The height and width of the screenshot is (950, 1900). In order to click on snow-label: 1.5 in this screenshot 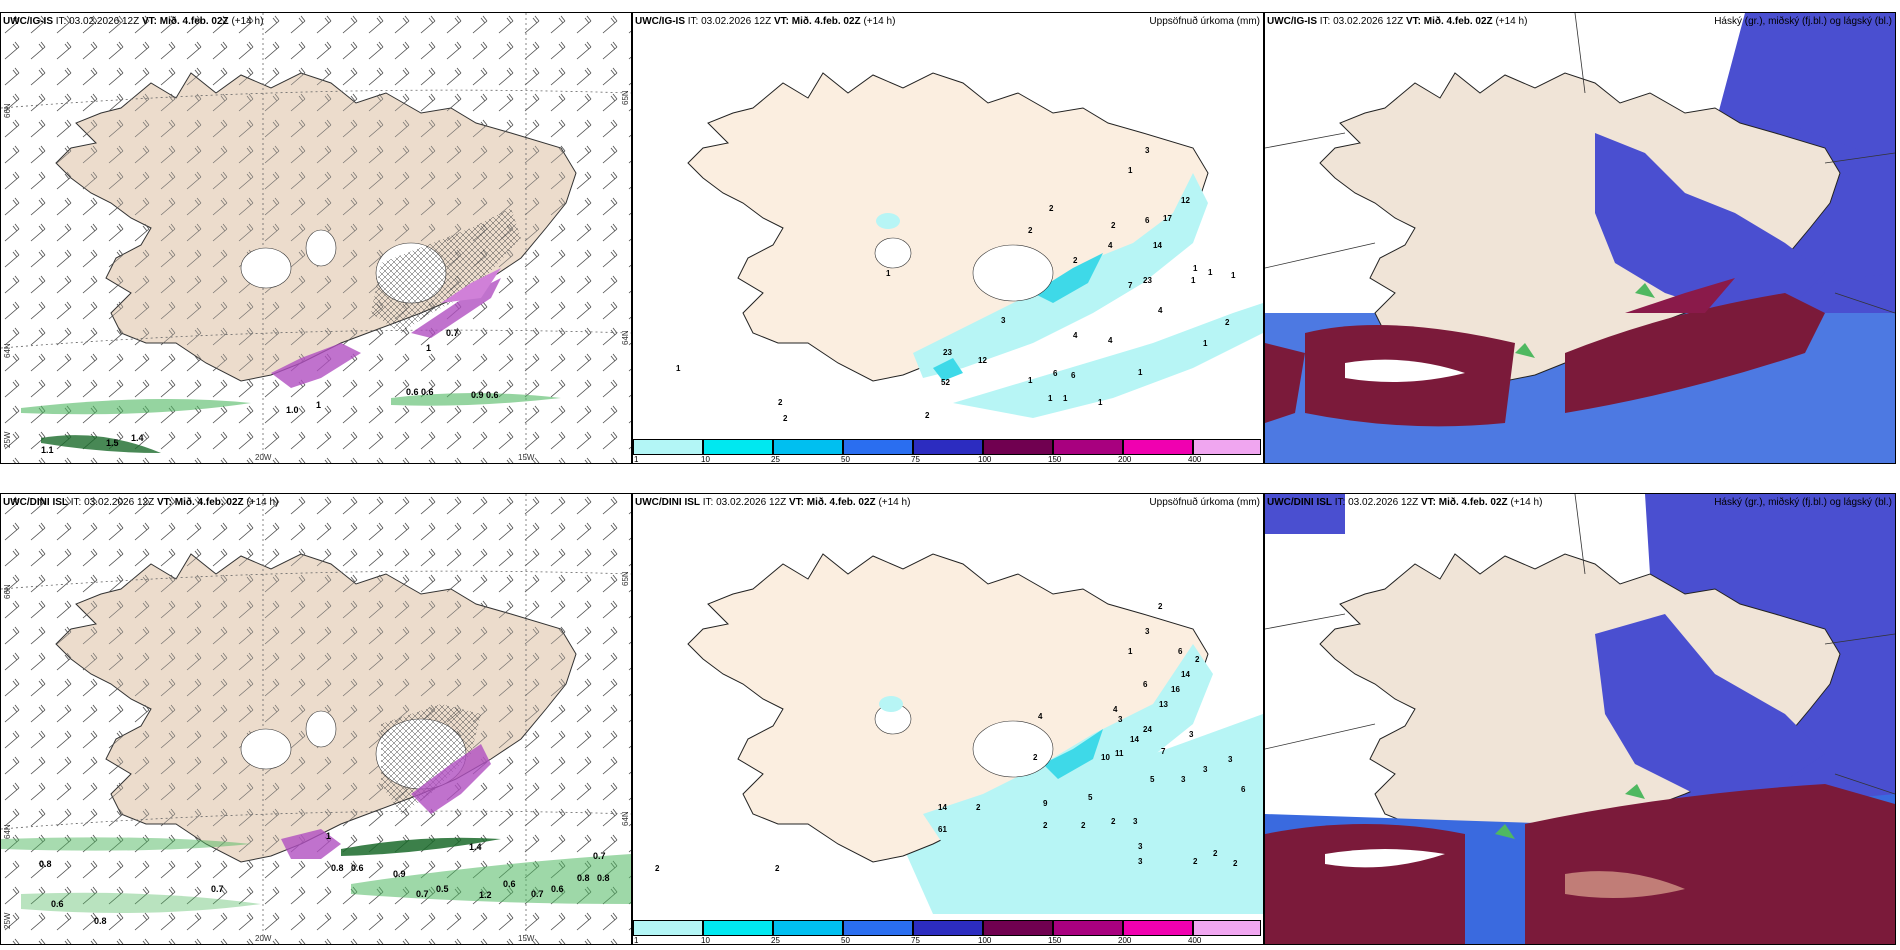, I will do `click(112, 443)`.